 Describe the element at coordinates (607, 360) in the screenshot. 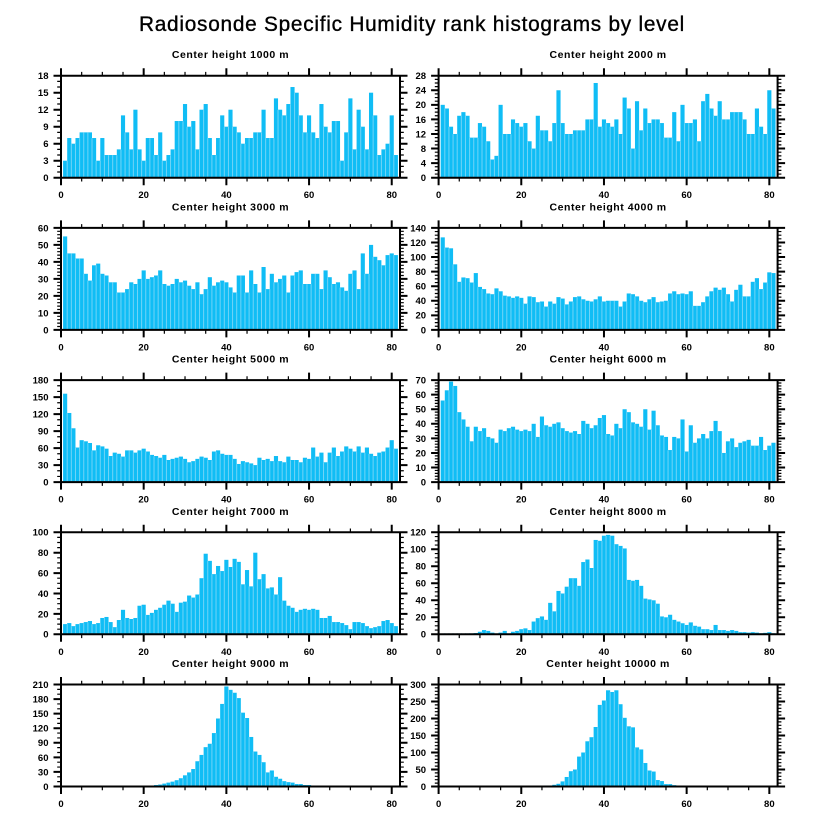

I see `svg-text: Center height 6000 m` at that location.